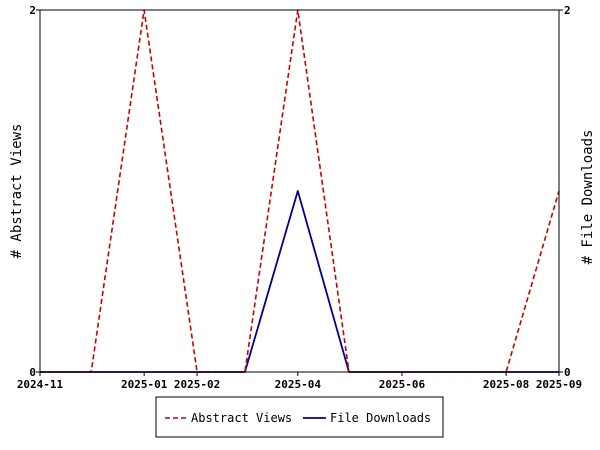  What do you see at coordinates (197, 384) in the screenshot?
I see `x-tick-label: 2025-02` at bounding box center [197, 384].